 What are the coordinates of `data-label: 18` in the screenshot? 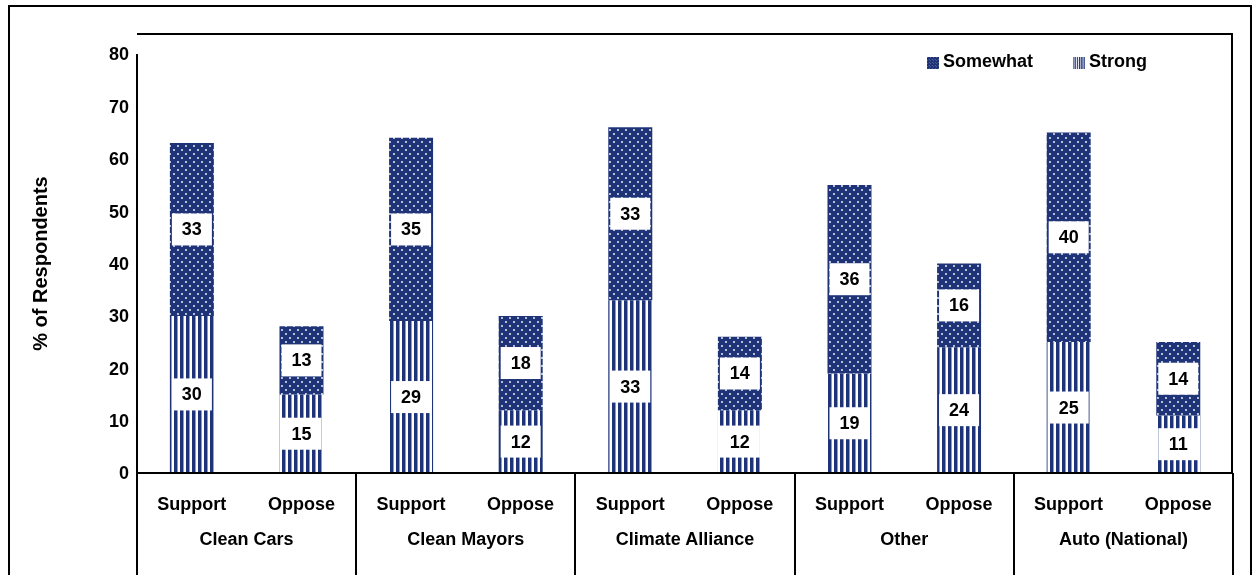 It's located at (520, 363).